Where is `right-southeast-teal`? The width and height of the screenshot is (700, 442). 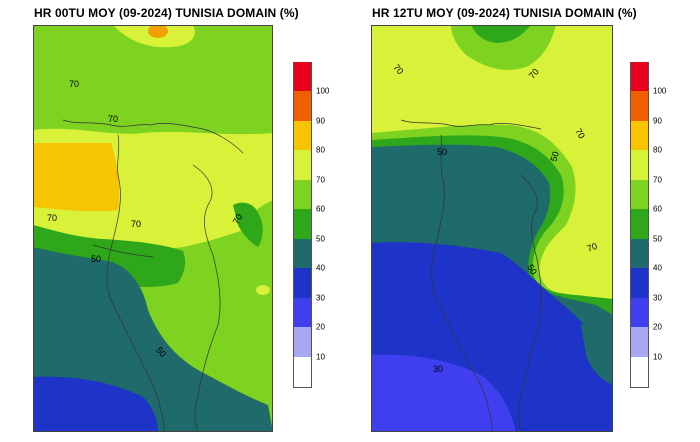 right-southeast-teal is located at coordinates (597, 354).